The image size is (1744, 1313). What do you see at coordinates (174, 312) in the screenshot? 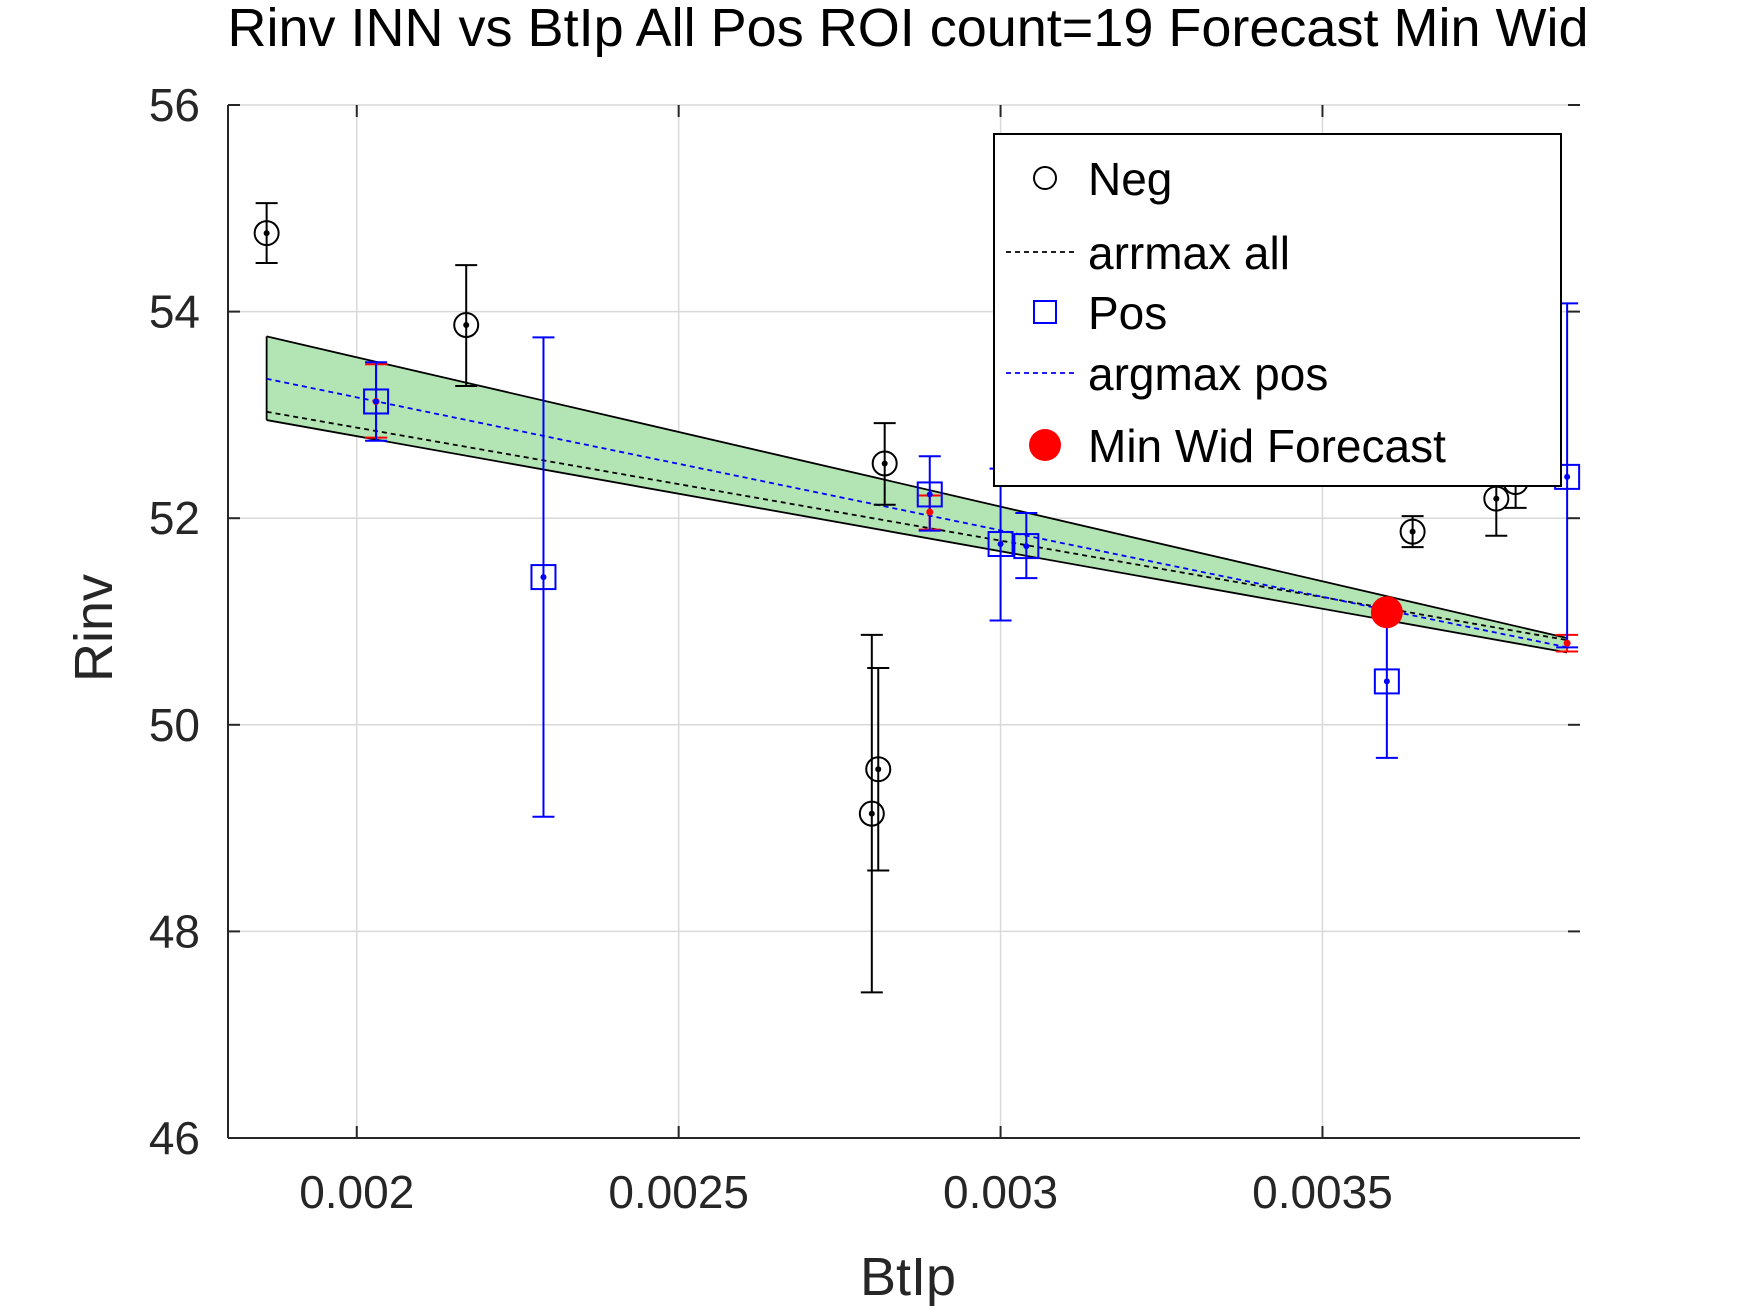
I see `y-tick-label: 54` at bounding box center [174, 312].